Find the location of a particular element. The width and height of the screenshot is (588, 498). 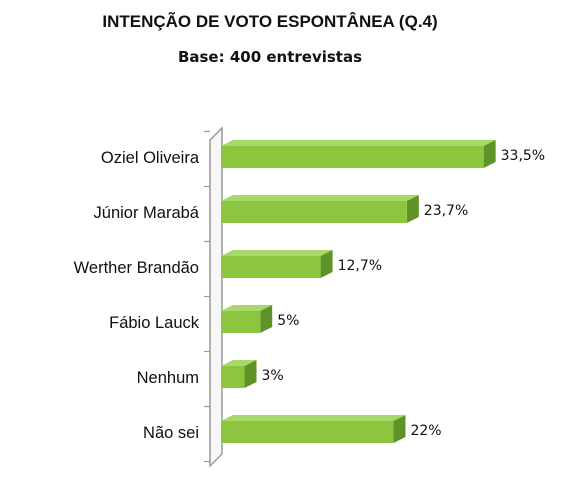

category-label: Não sei is located at coordinates (171, 433).